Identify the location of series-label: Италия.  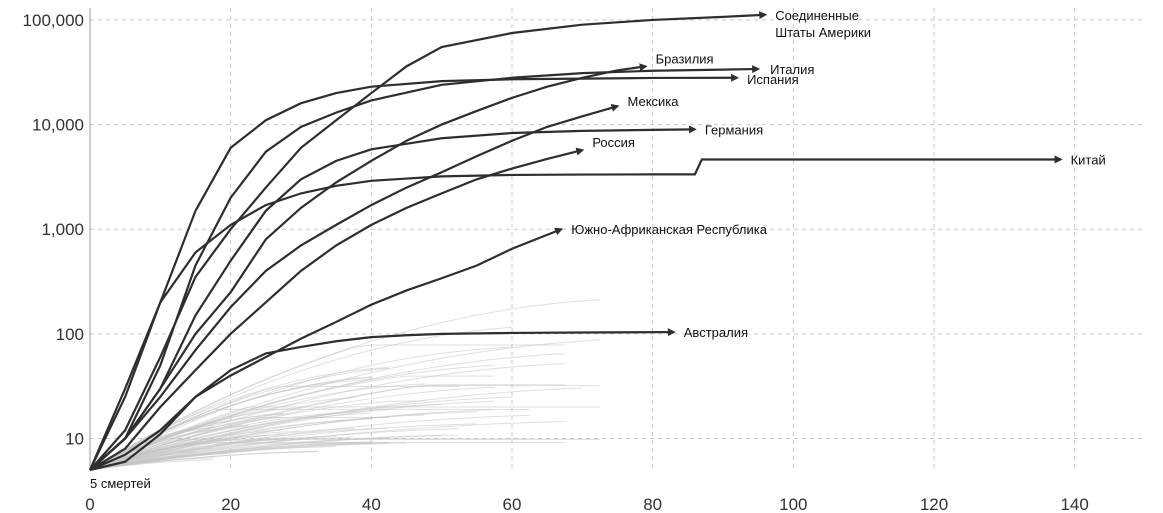
(792, 69).